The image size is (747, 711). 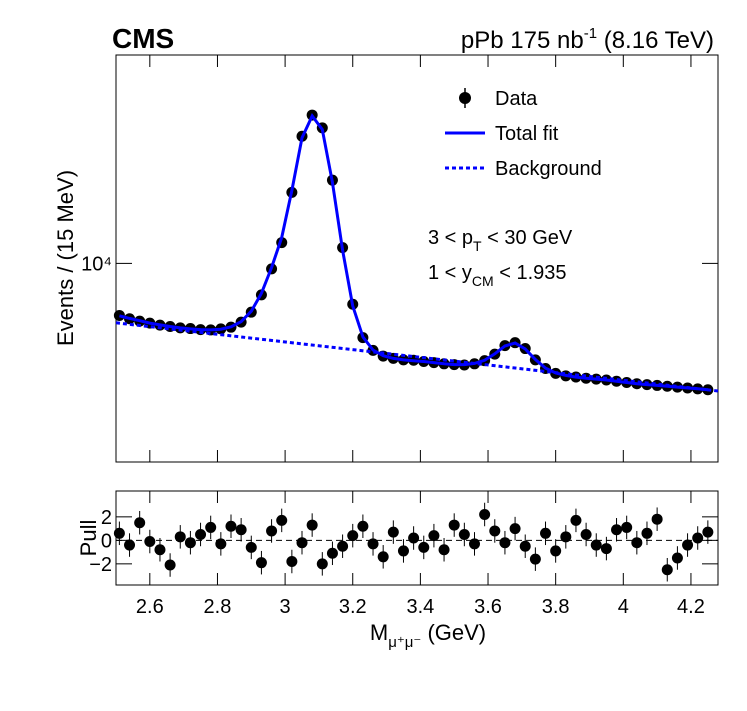 What do you see at coordinates (453, 632) in the screenshot?
I see `x-label-unit: (GeV)` at bounding box center [453, 632].